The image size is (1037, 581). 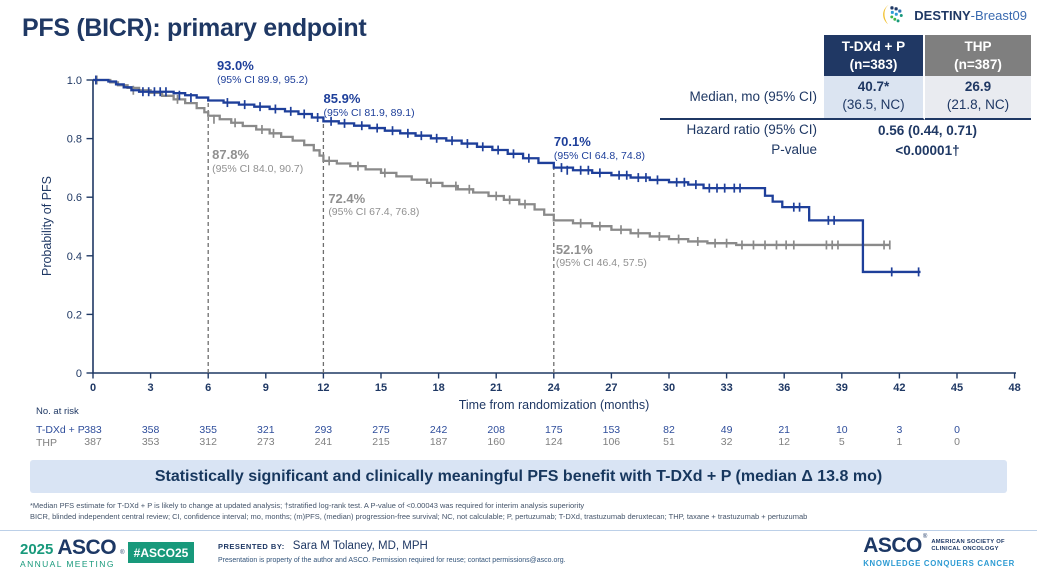 What do you see at coordinates (323, 388) in the screenshot?
I see `x-tick-label: 12` at bounding box center [323, 388].